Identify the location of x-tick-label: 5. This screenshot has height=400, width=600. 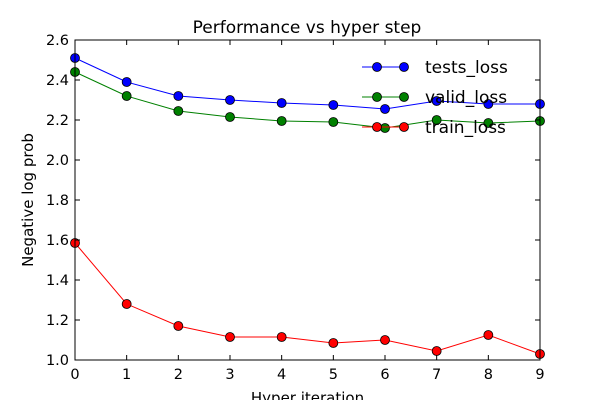
(333, 375).